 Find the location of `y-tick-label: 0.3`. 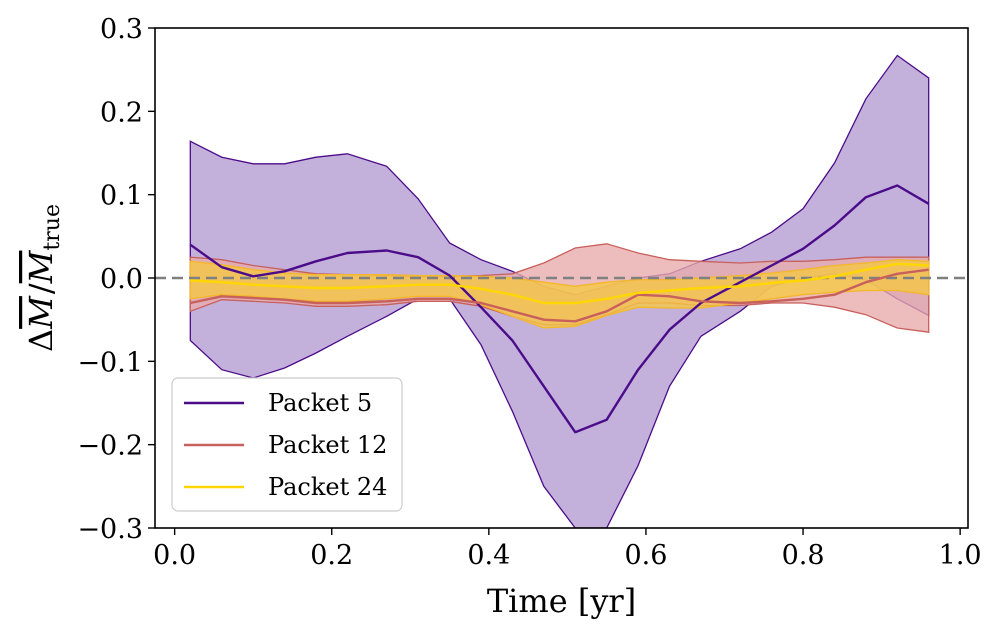

y-tick-label: 0.3 is located at coordinates (121, 29).